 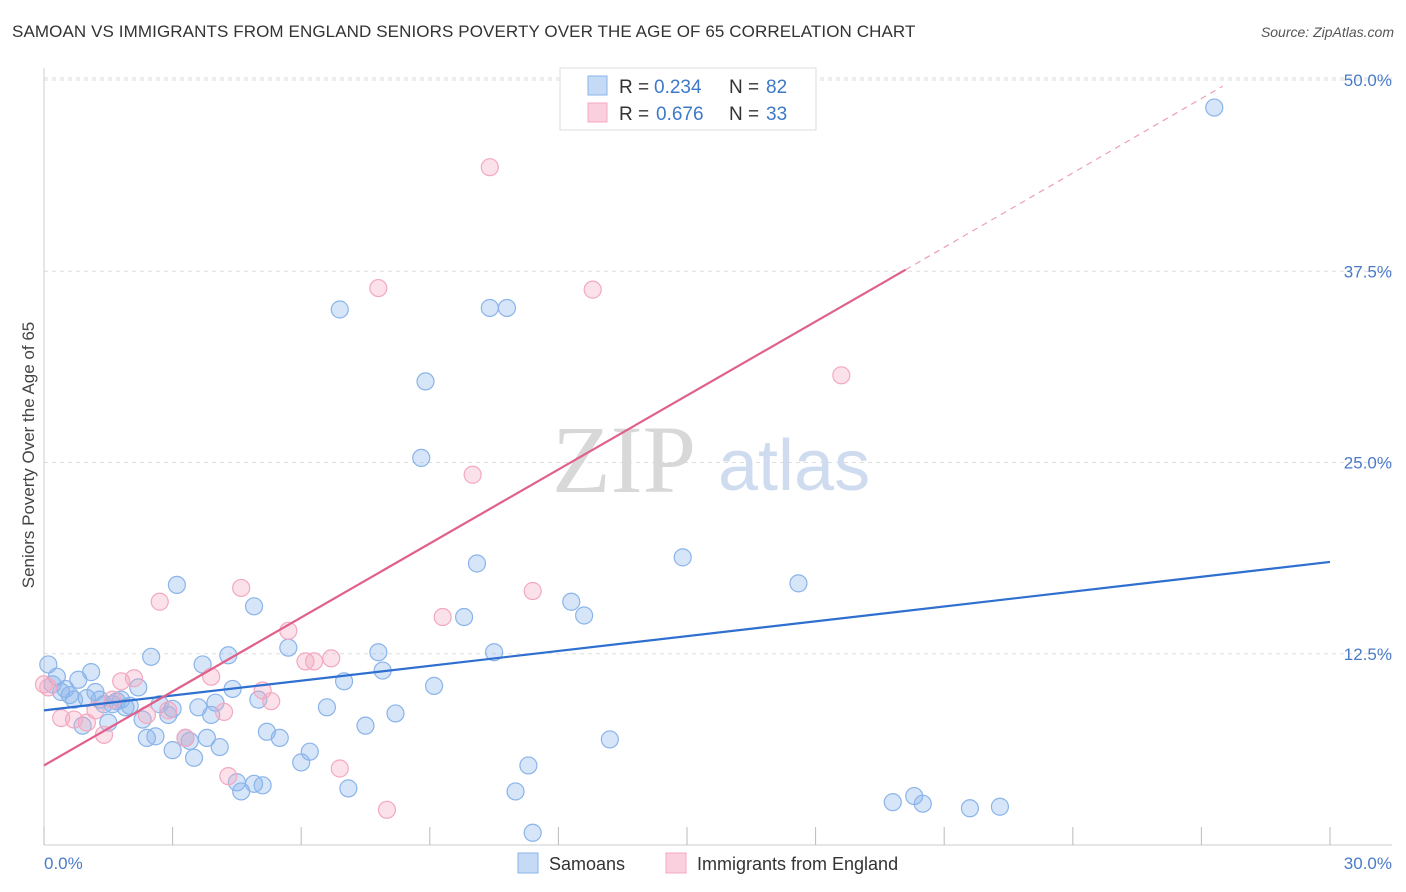 What do you see at coordinates (794, 466) in the screenshot?
I see `watermark-atlas: atlas` at bounding box center [794, 466].